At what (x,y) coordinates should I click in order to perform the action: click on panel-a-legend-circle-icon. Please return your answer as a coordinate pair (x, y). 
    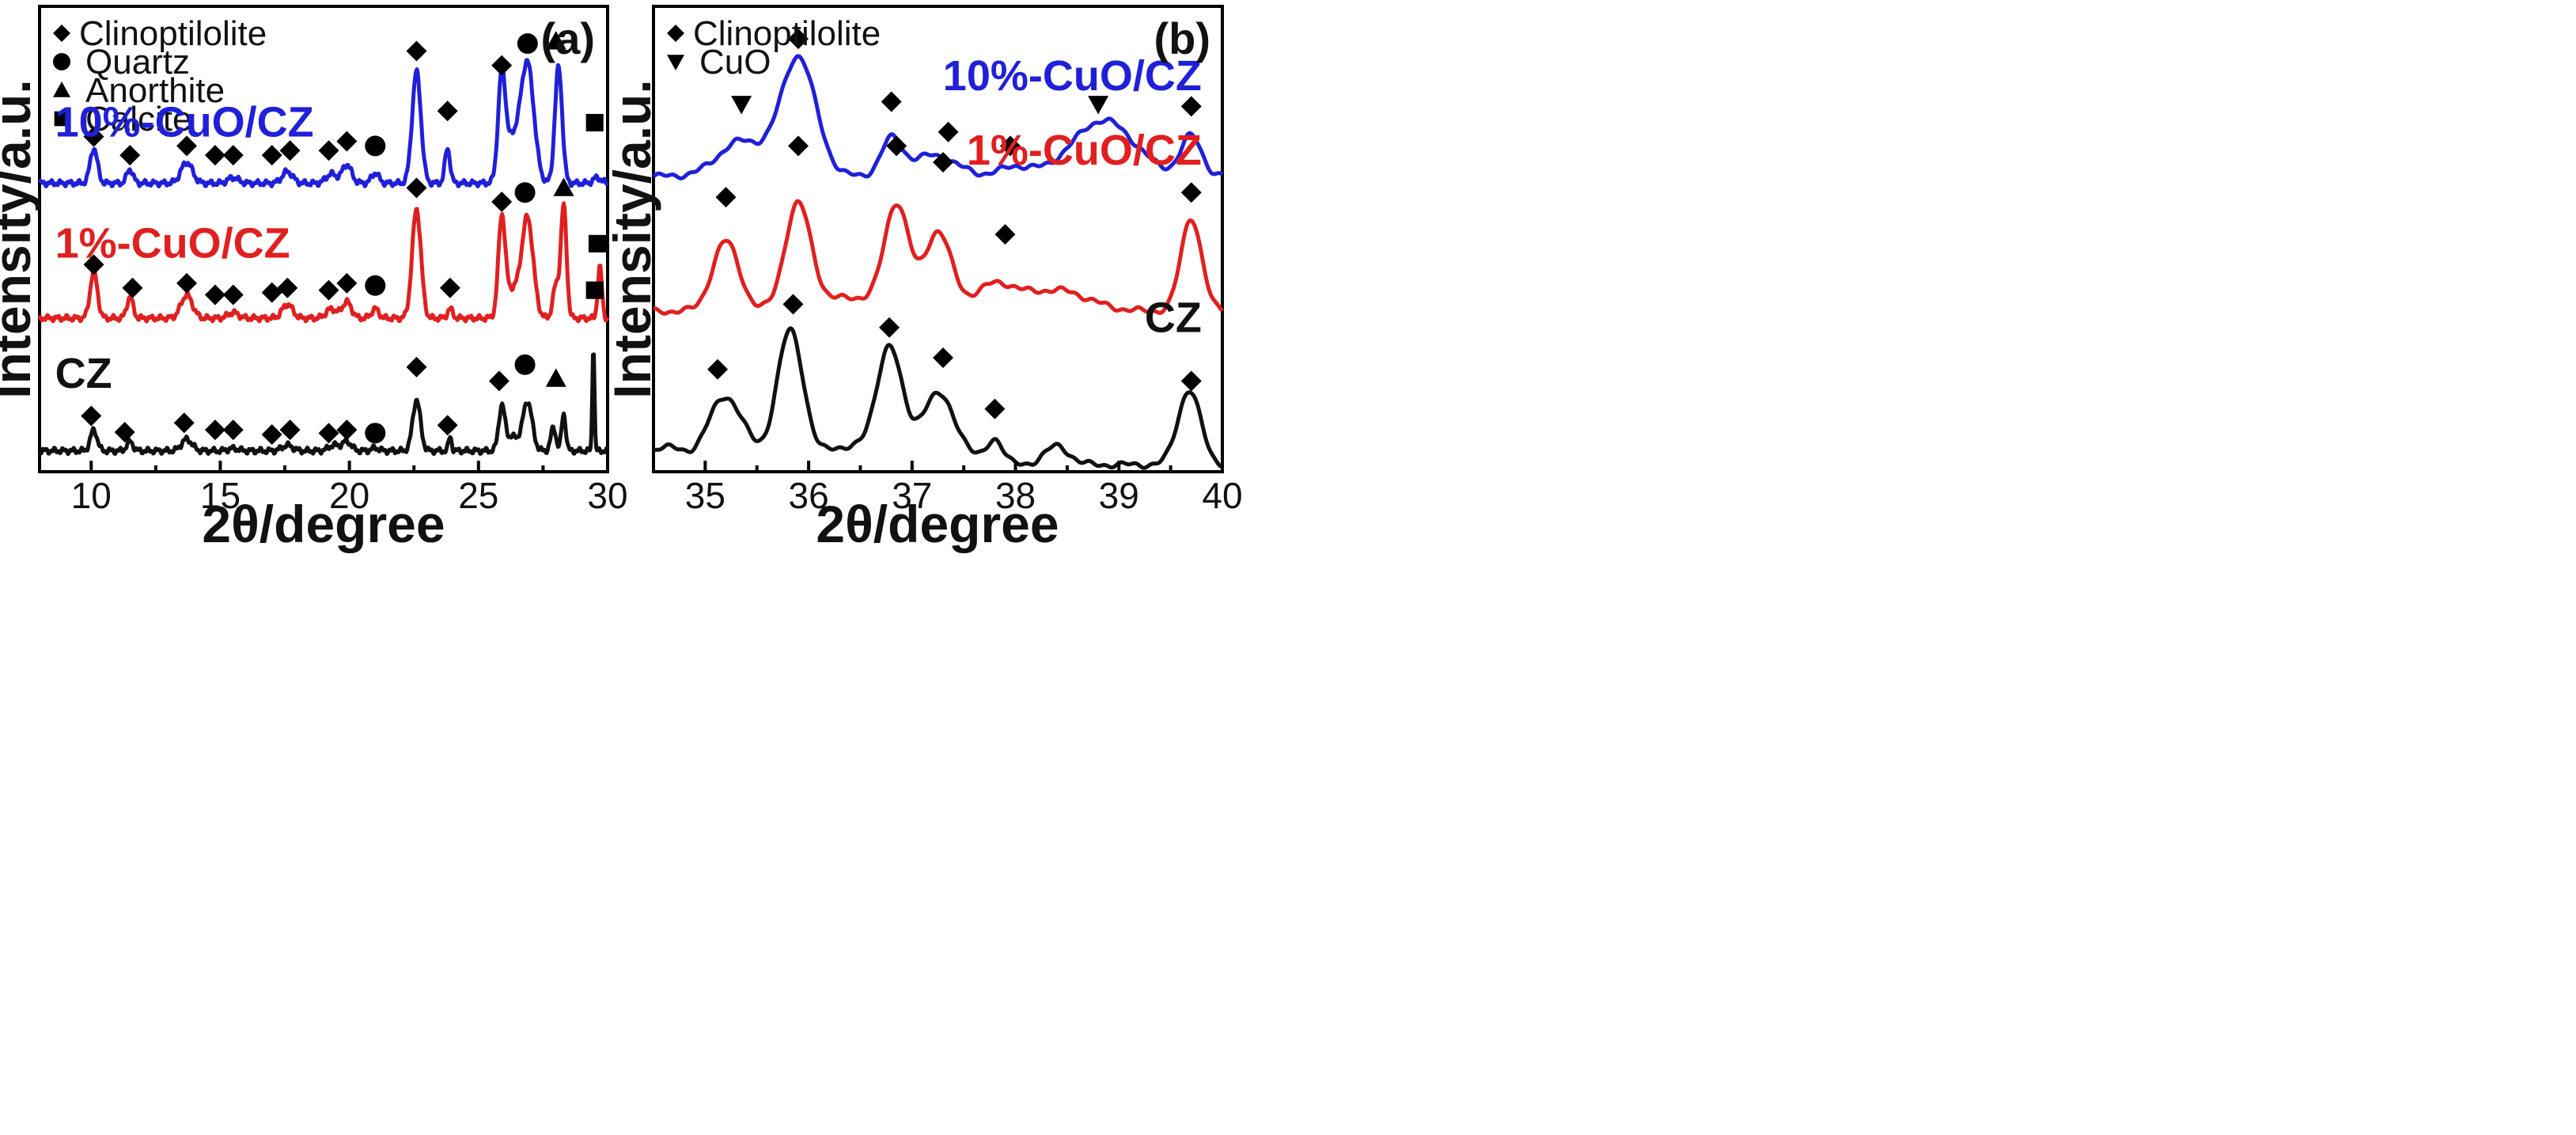
    Looking at the image, I should click on (61, 62).